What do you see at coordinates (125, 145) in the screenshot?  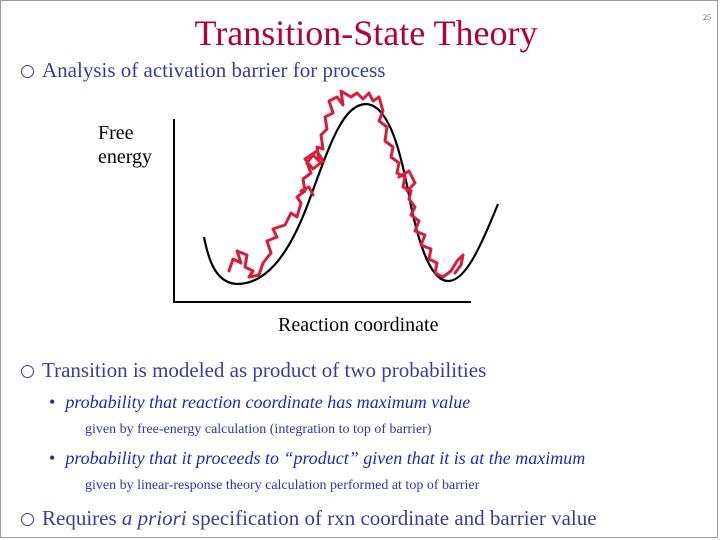 I see `y-axis-label: Free energy` at bounding box center [125, 145].